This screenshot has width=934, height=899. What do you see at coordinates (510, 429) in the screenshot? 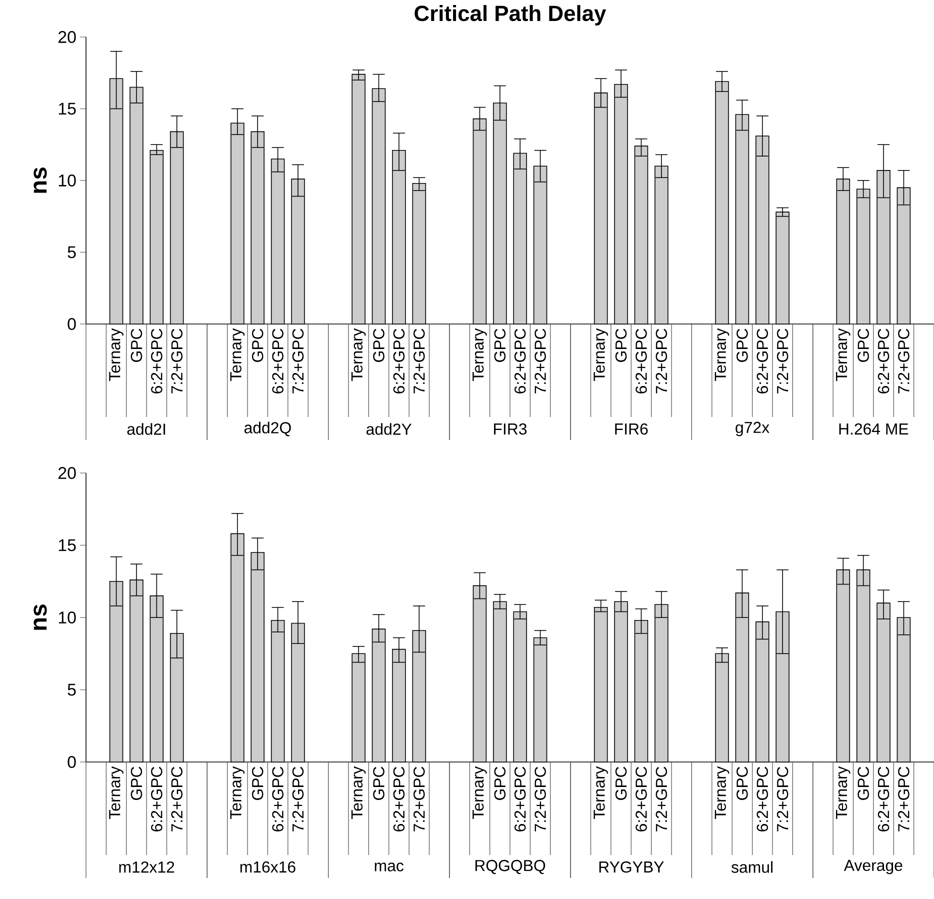
I see `x-tick-label: FIR3` at bounding box center [510, 429].